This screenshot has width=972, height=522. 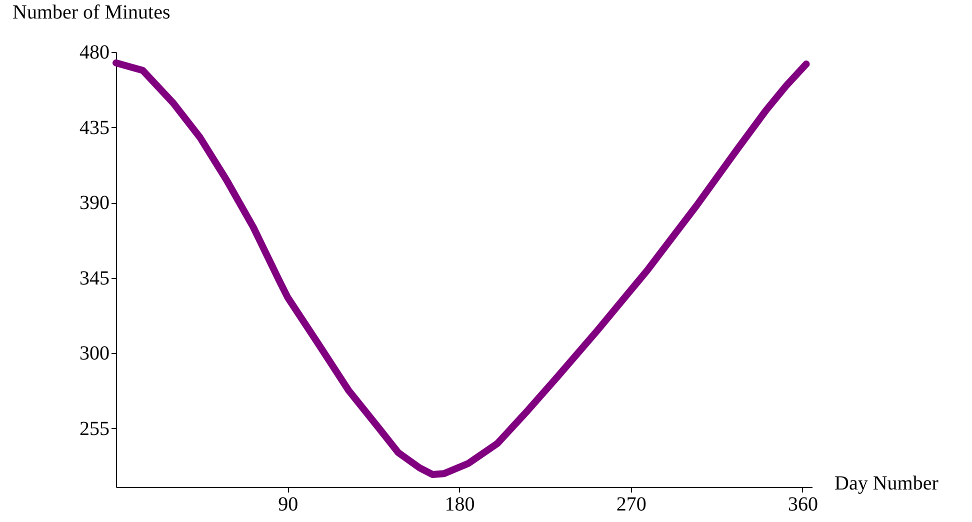 I want to click on y-tick-label: 435, so click(x=95, y=127).